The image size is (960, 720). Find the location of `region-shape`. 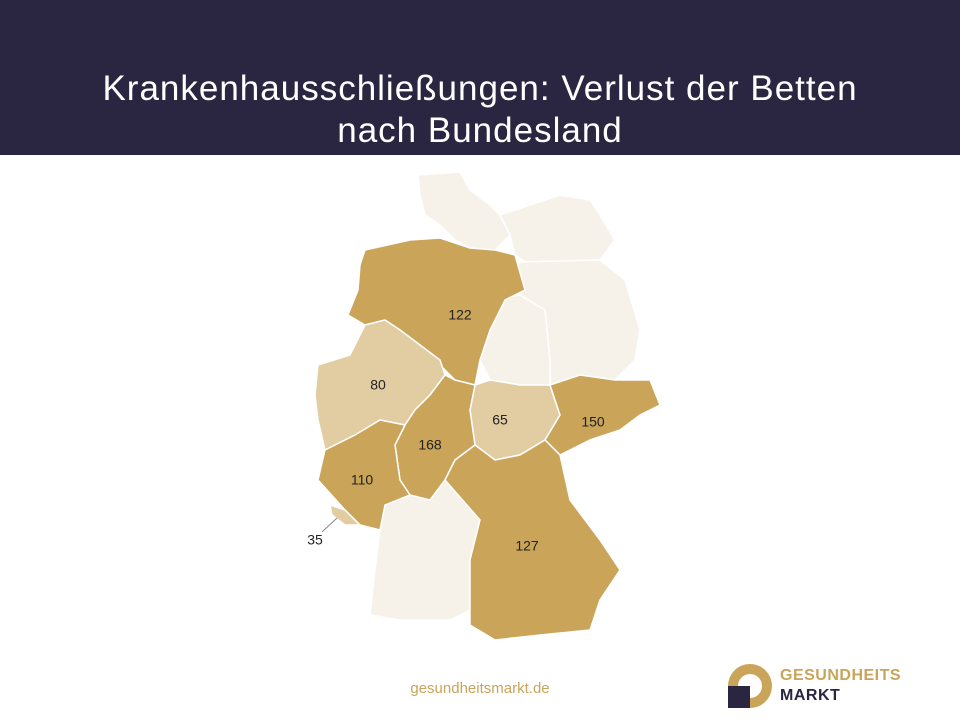

region-shape is located at coordinates (557, 230).